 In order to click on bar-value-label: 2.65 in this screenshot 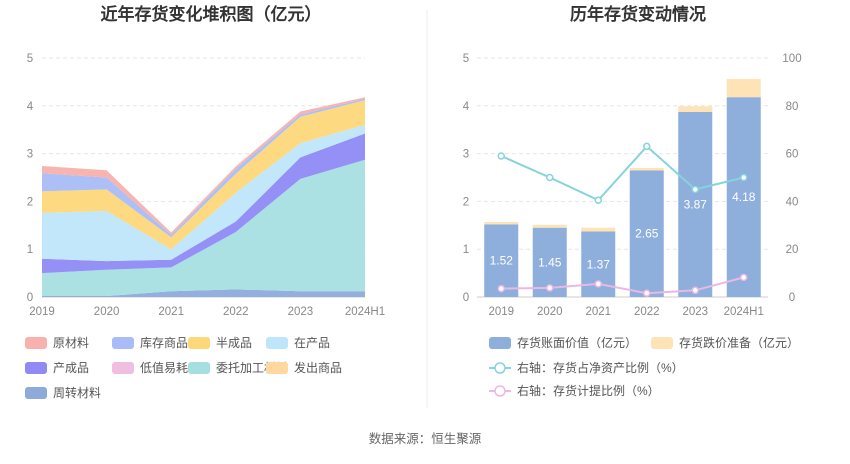, I will do `click(647, 234)`.